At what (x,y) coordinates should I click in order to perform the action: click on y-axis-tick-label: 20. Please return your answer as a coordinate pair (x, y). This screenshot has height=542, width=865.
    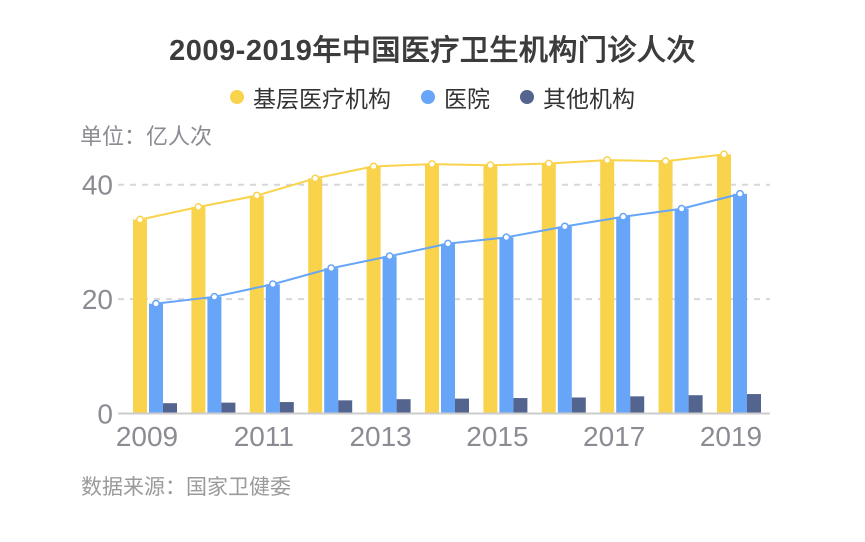
    Looking at the image, I should click on (97, 299).